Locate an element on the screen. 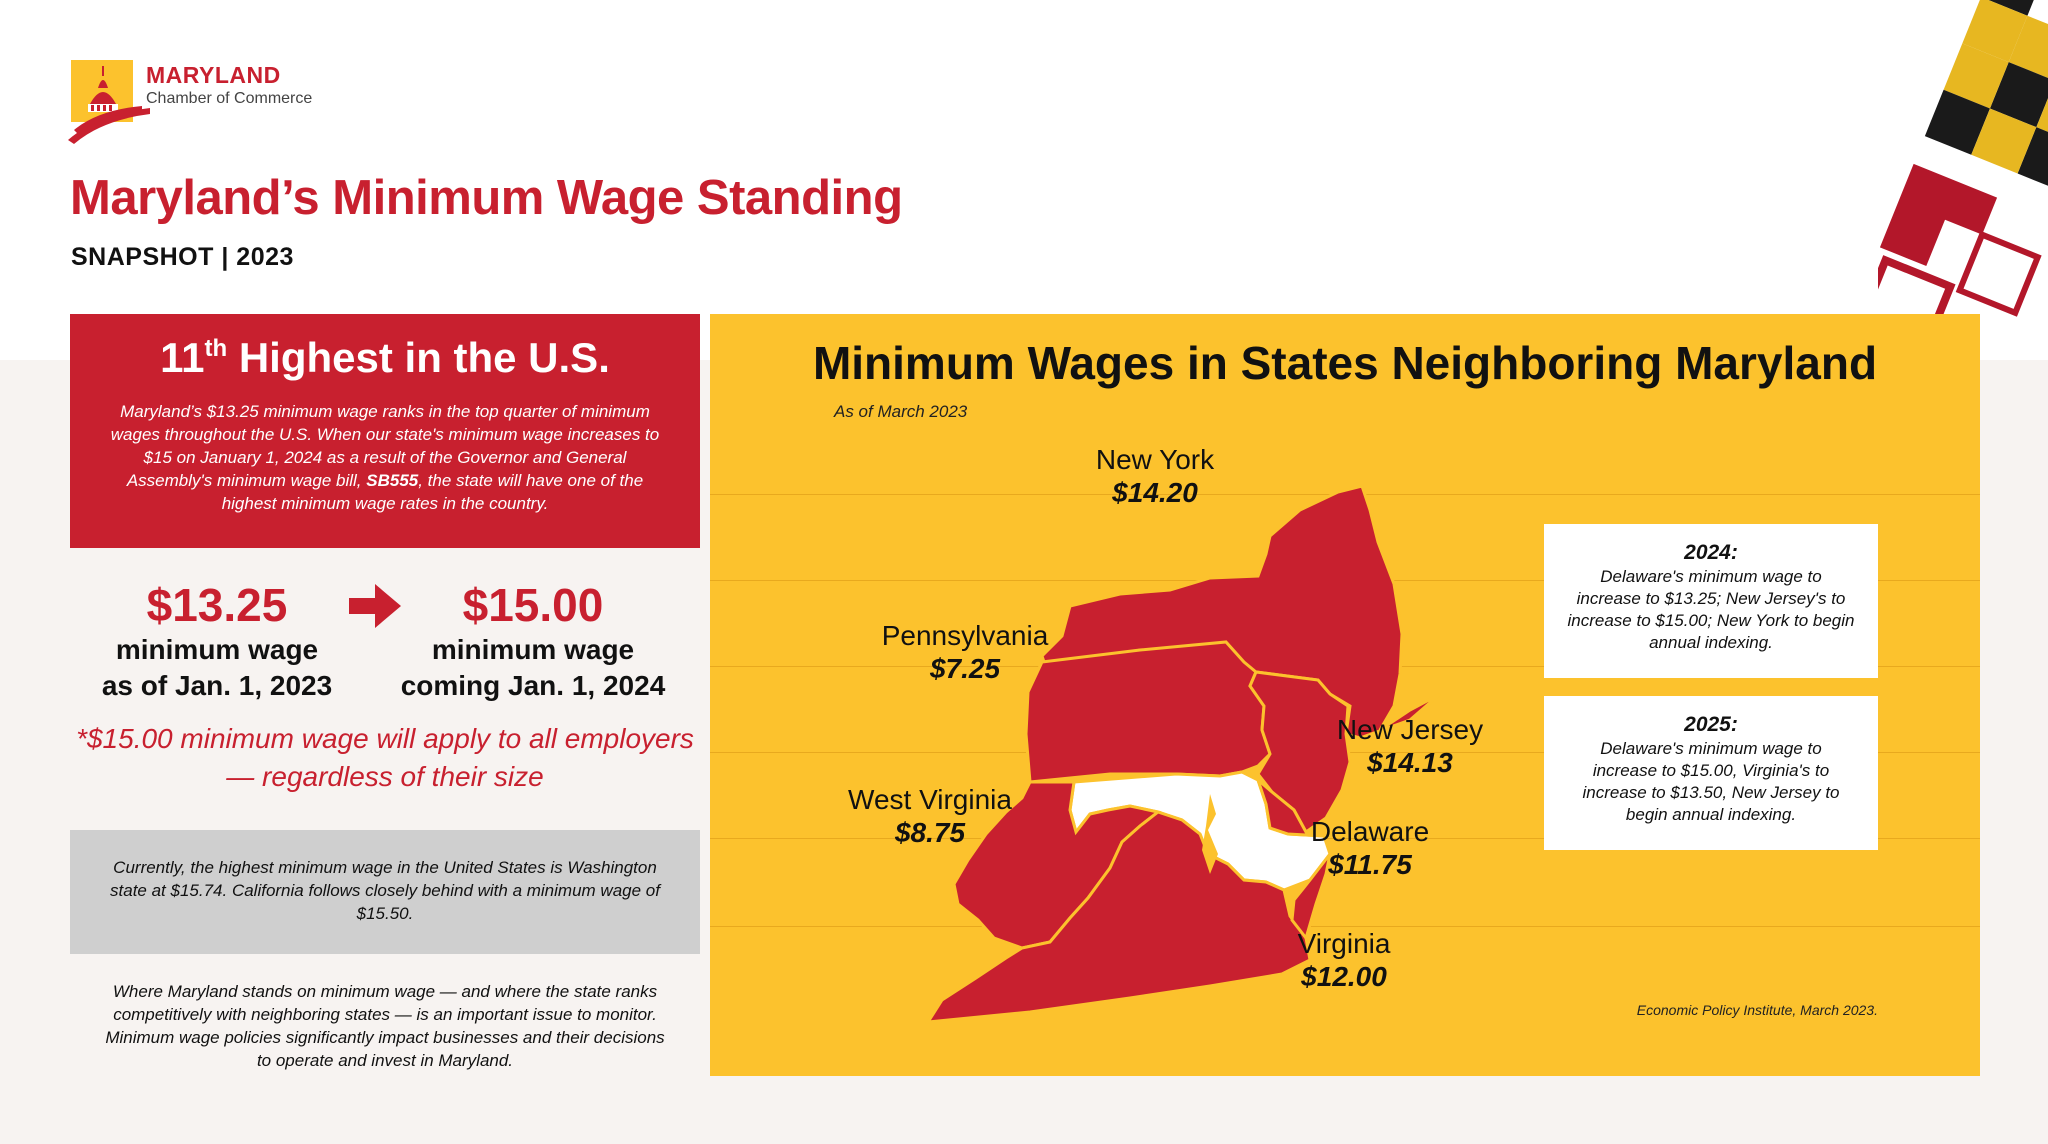 This screenshot has height=1144, width=2048. future-wage-date: coming Jan. 1, 2024 is located at coordinates (533, 685).